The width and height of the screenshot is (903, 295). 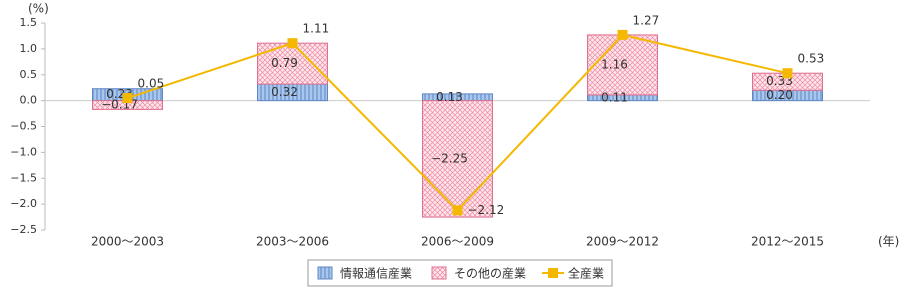 I want to click on data-label: 1.11, so click(x=316, y=29).